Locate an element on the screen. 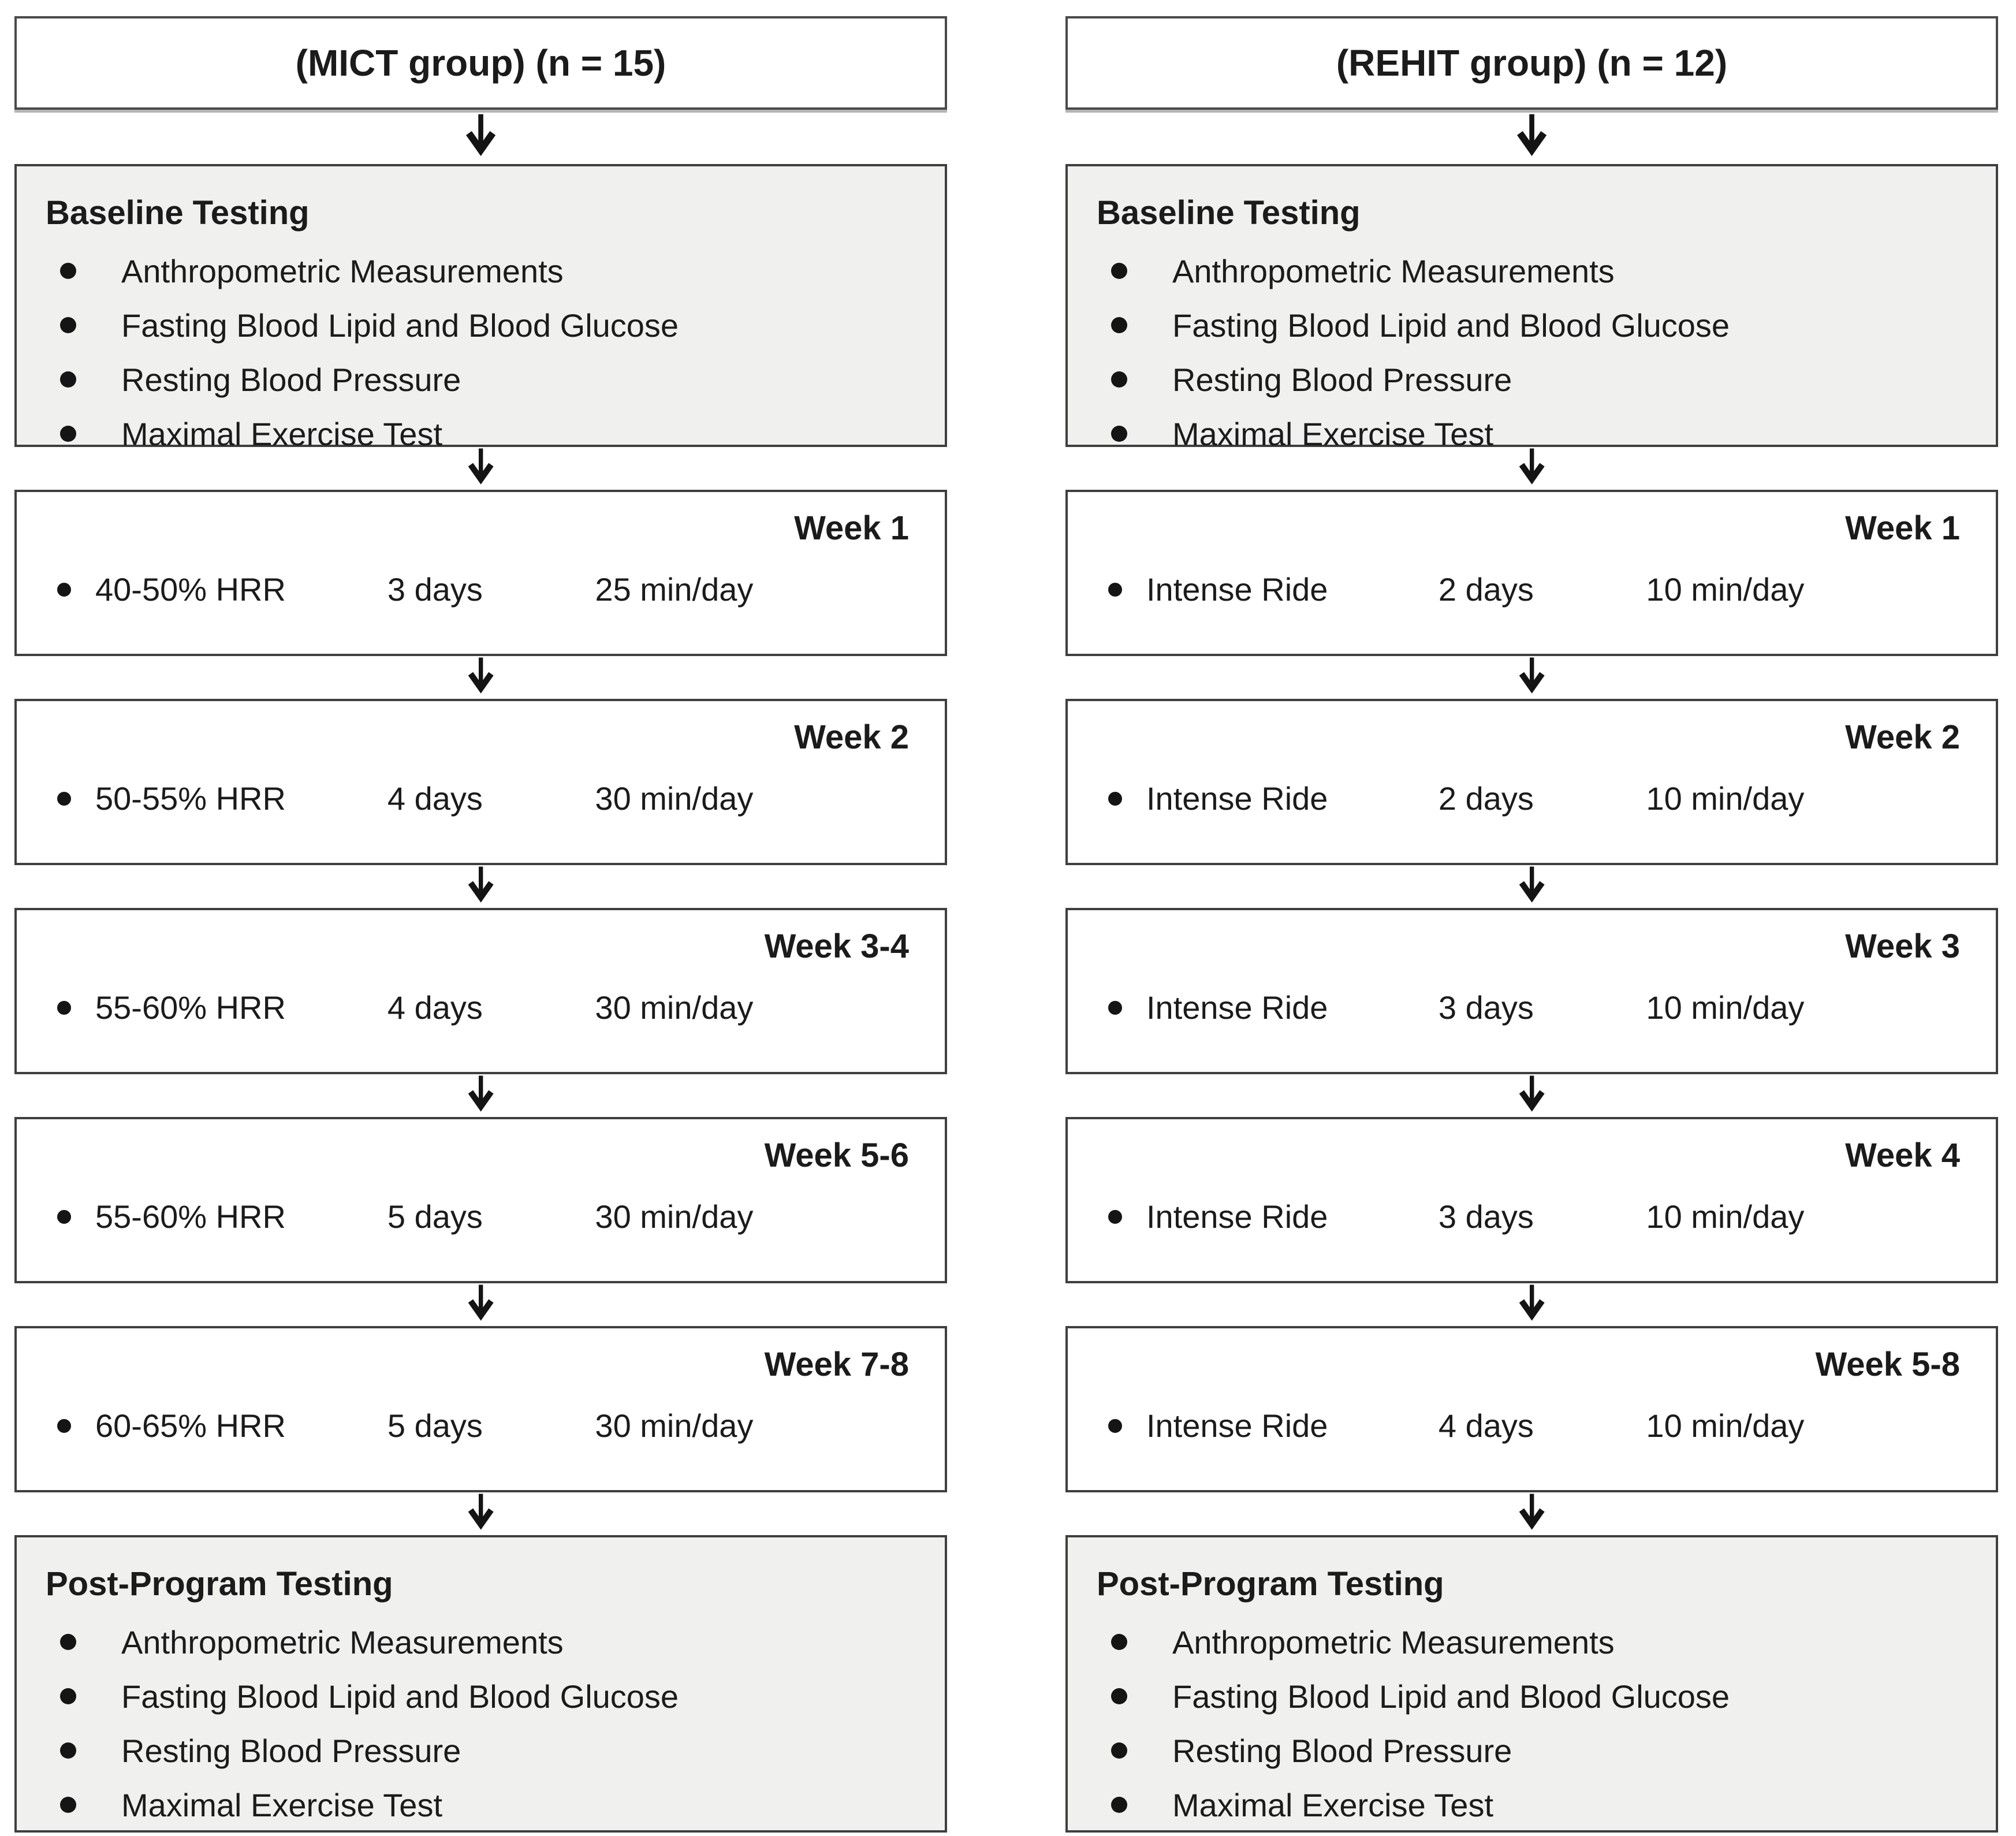 This screenshot has width=2016, height=1836. week-intensity: 55-60% HRR is located at coordinates (170, 1007).